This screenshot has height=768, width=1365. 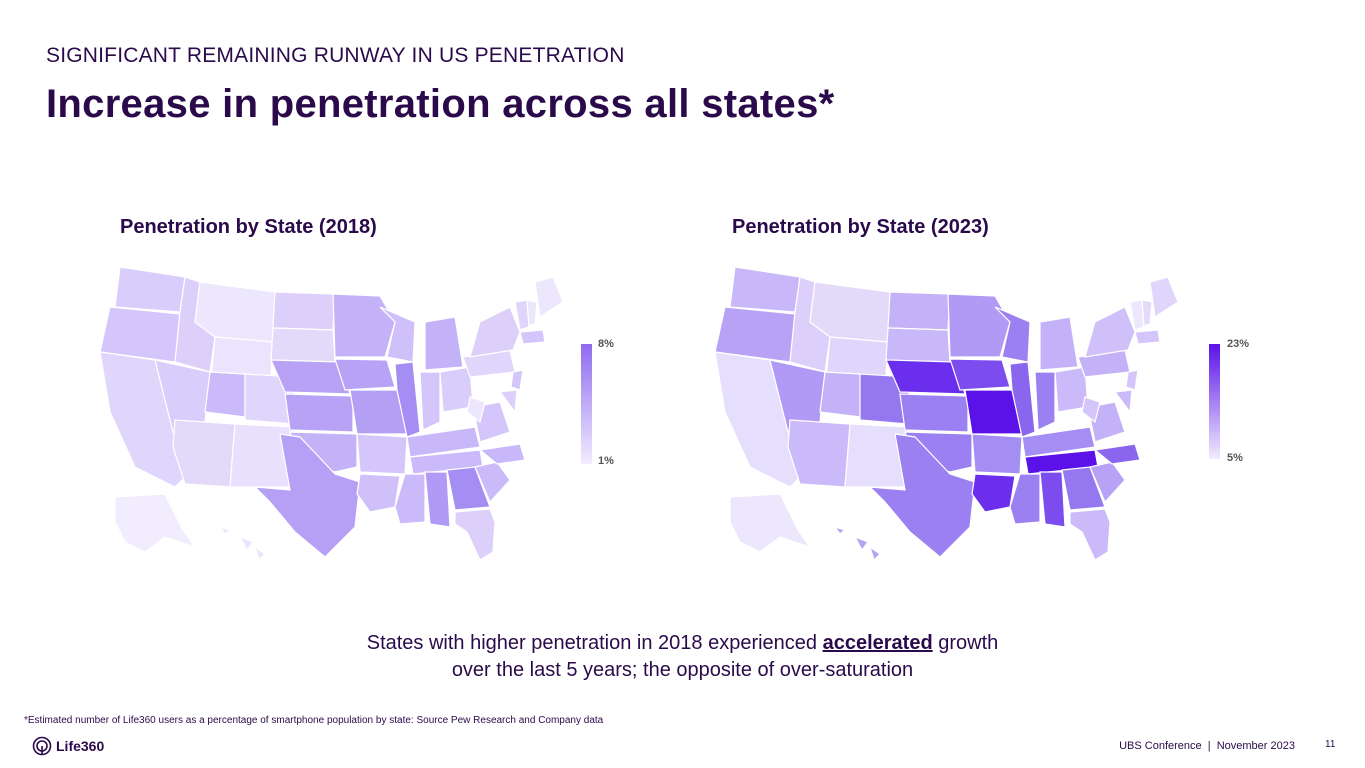 I want to click on map-2018, so click(x=331, y=414).